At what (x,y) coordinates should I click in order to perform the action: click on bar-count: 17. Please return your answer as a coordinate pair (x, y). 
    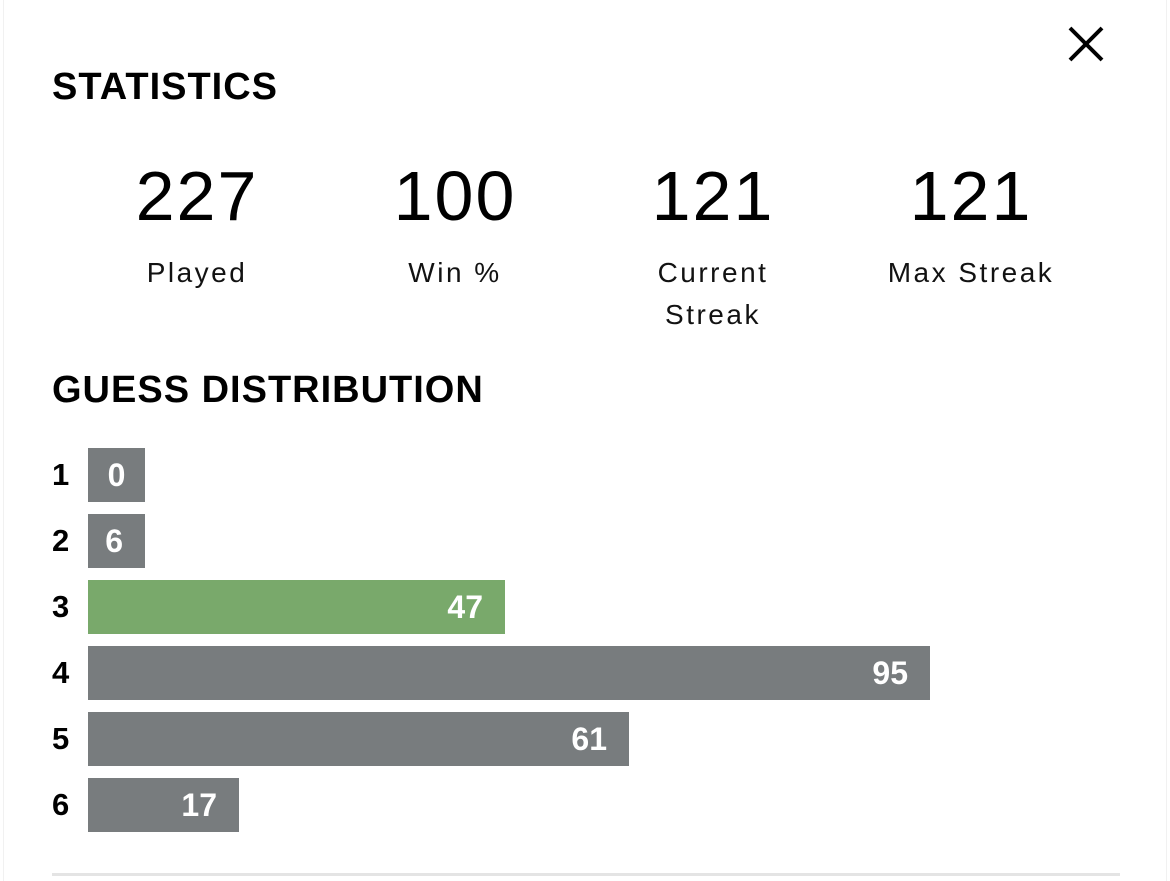
    Looking at the image, I should click on (199, 804).